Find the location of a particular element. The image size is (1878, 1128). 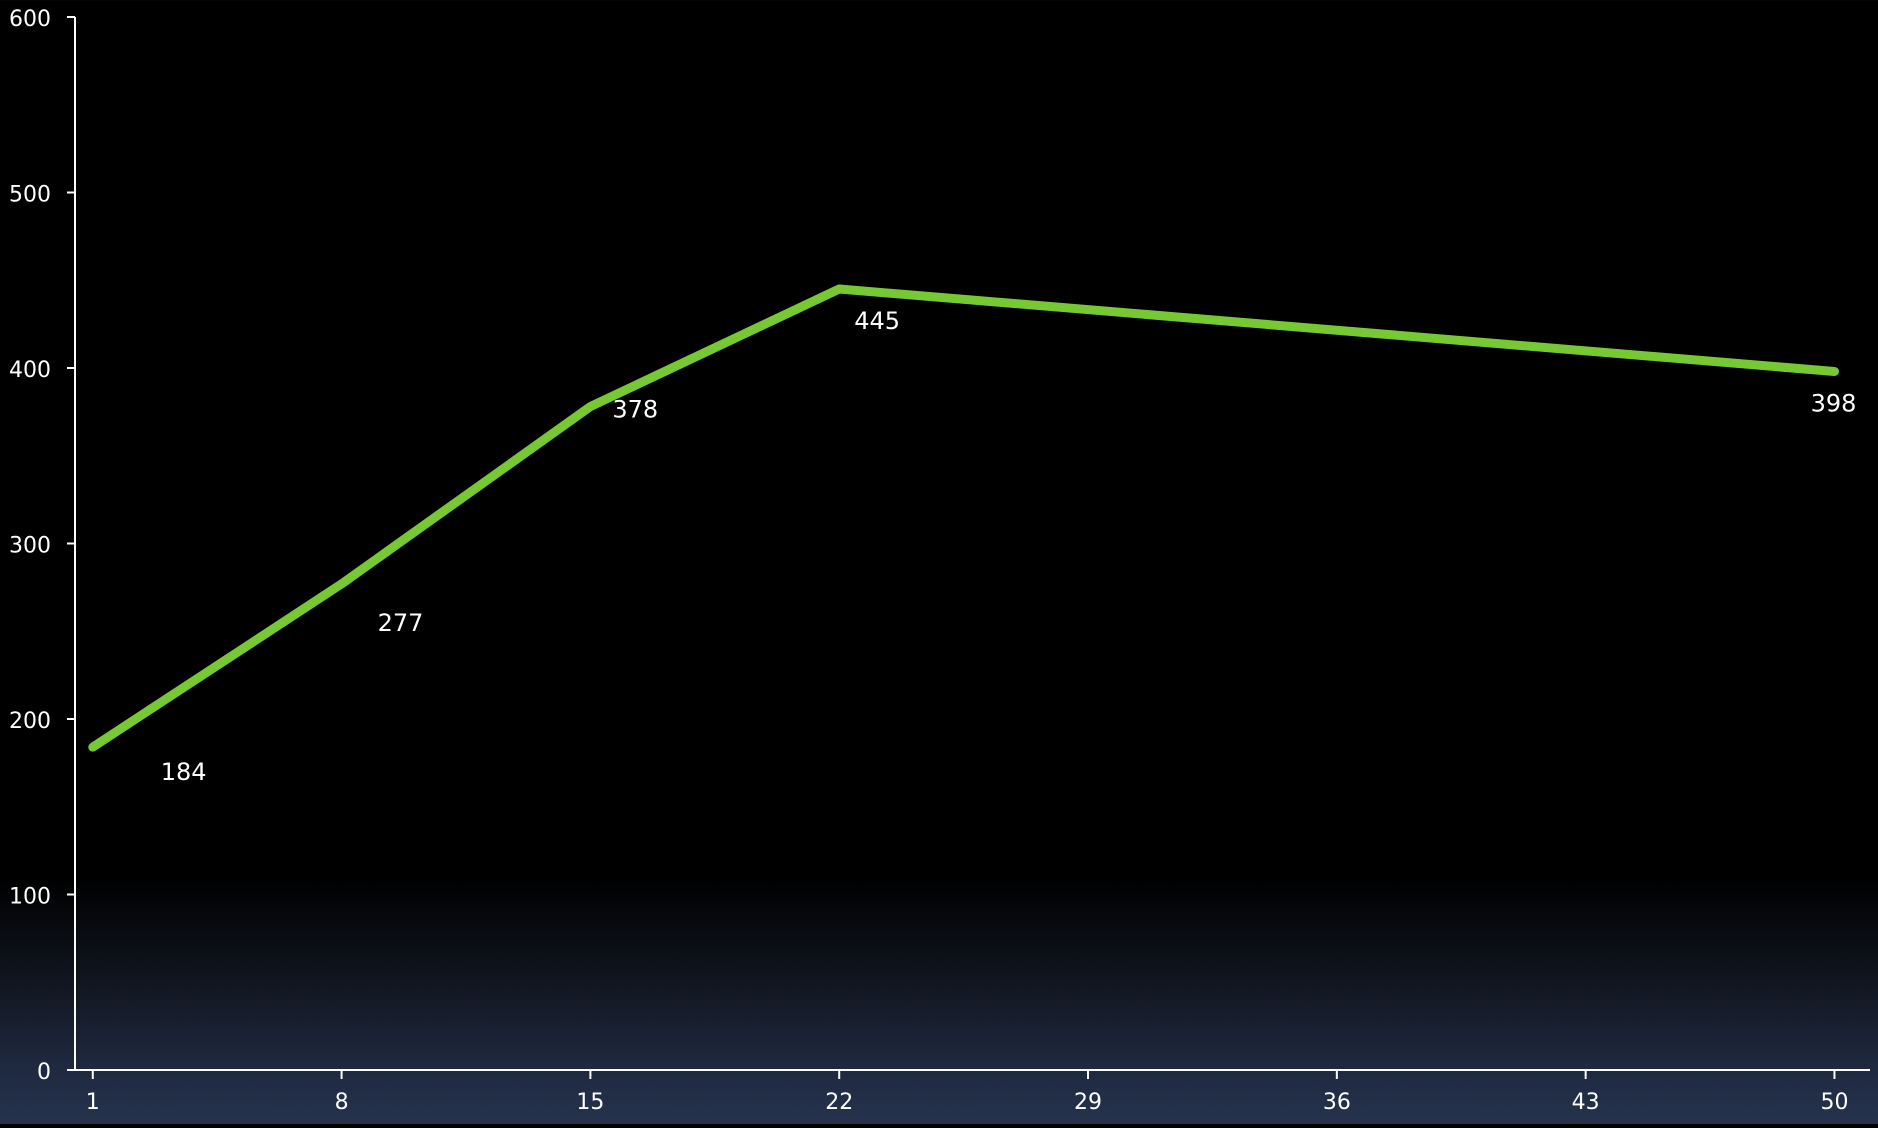

x-tick-label: 22 is located at coordinates (839, 1102).